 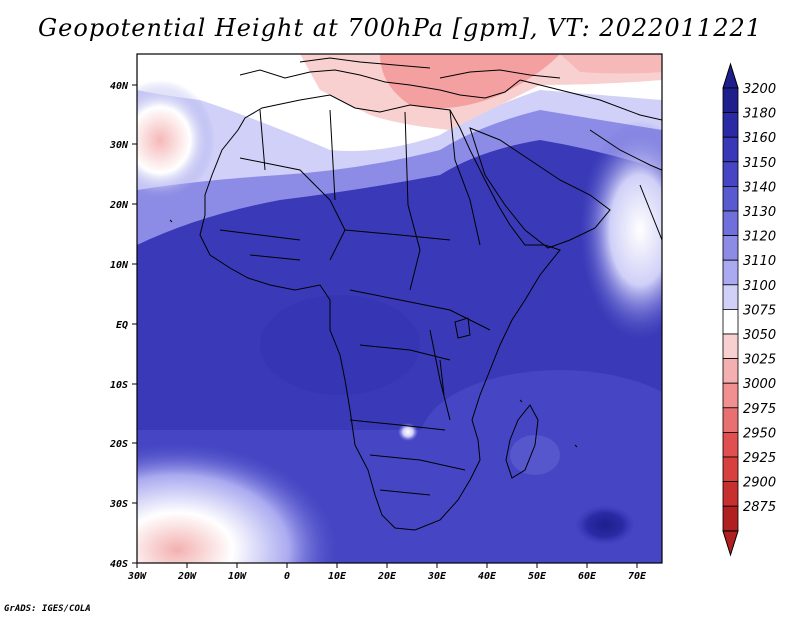 What do you see at coordinates (759, 335) in the screenshot?
I see `colorbar-label: 3050` at bounding box center [759, 335].